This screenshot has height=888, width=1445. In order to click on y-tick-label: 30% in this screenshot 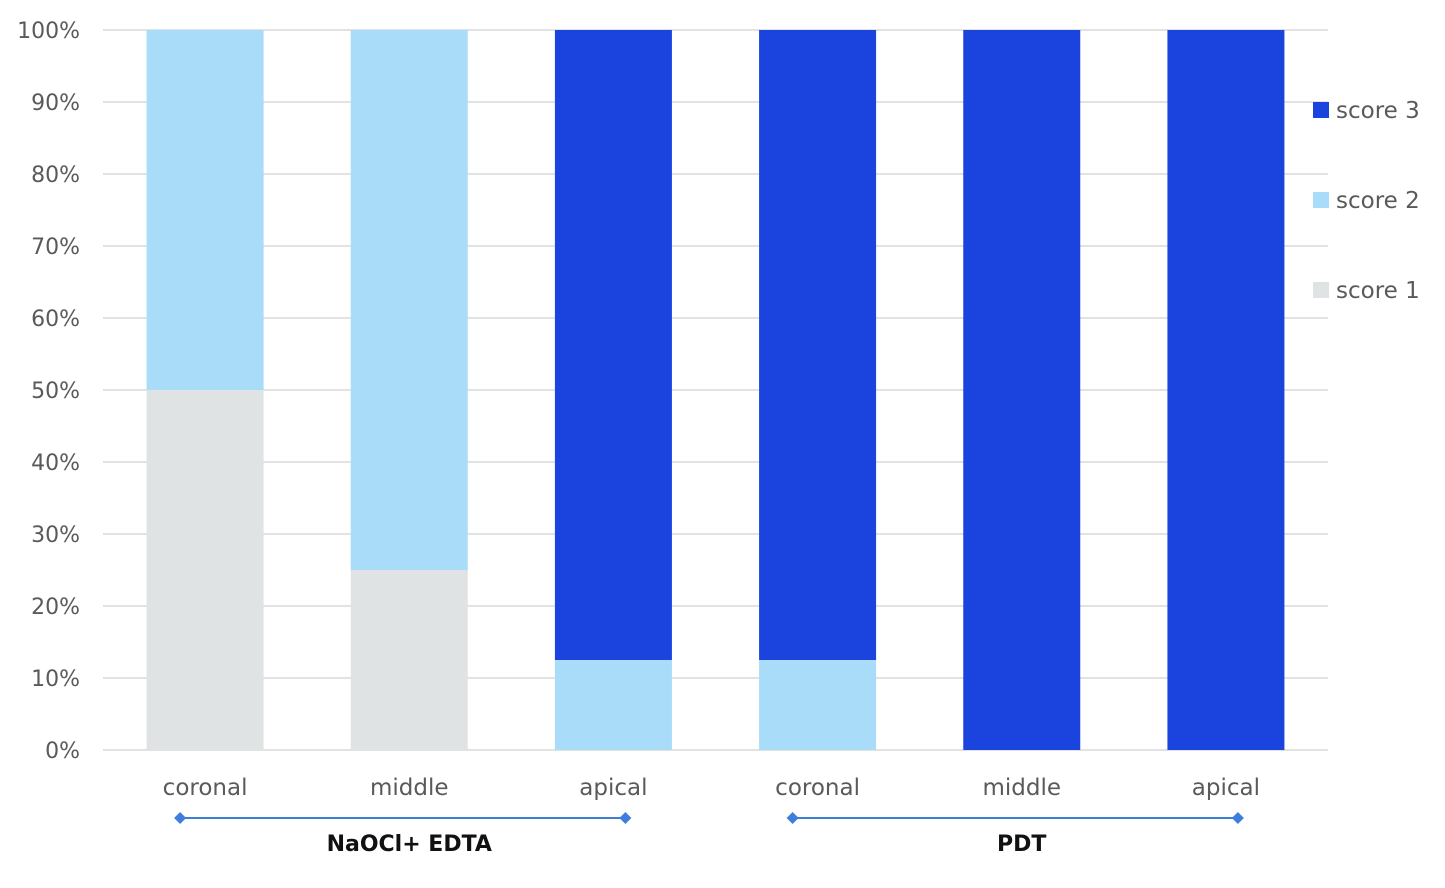, I will do `click(55, 535)`.